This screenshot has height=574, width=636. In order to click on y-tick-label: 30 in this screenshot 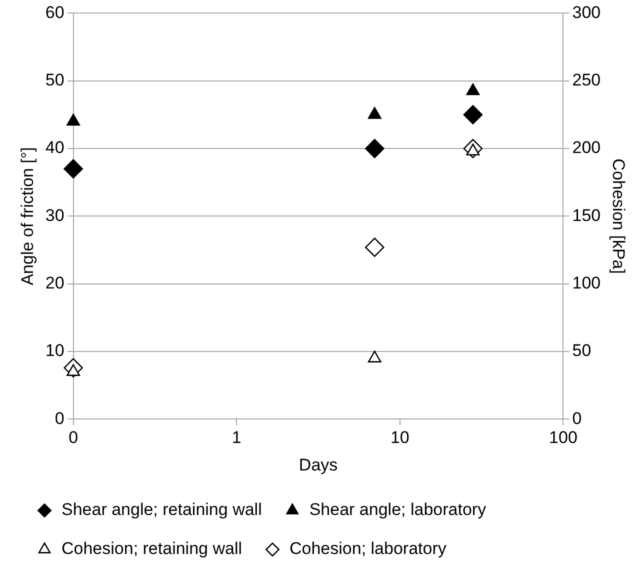, I will do `click(54, 215)`.